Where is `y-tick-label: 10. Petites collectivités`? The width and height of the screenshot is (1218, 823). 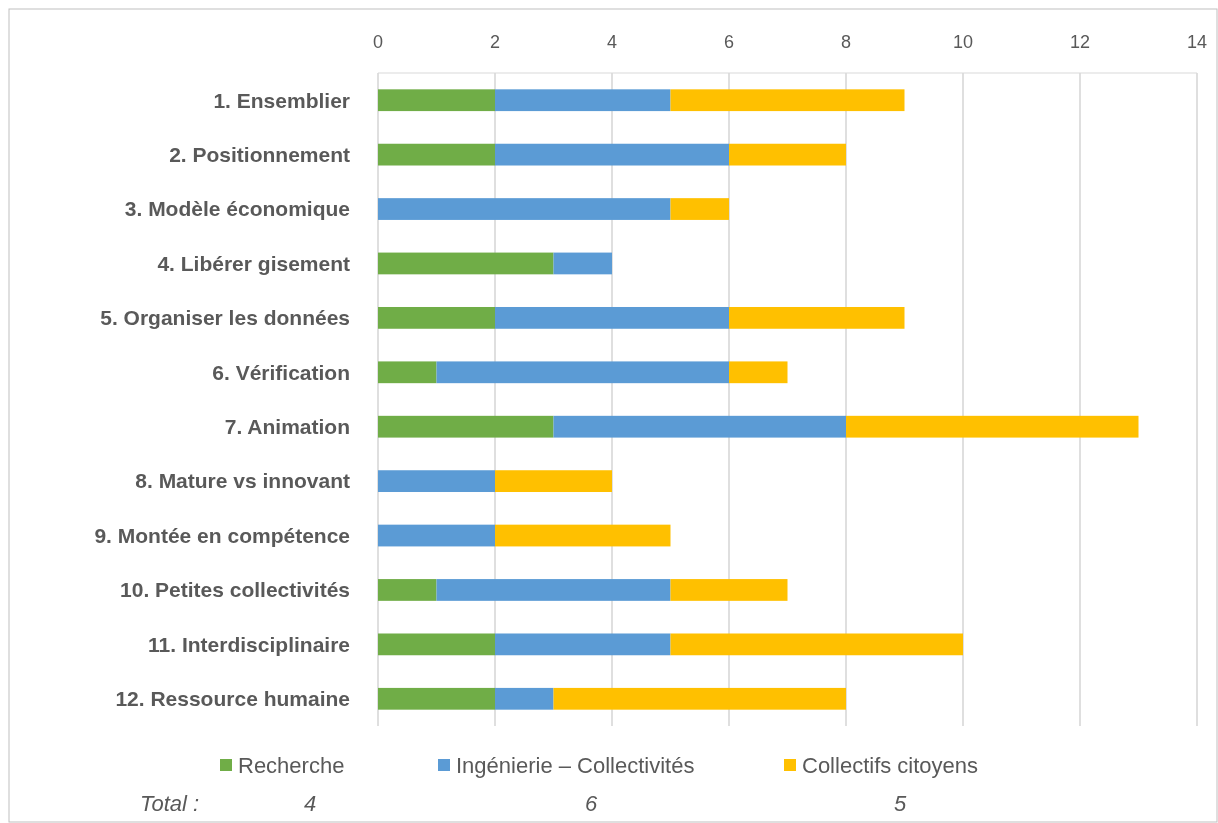 y-tick-label: 10. Petites collectivités is located at coordinates (235, 590).